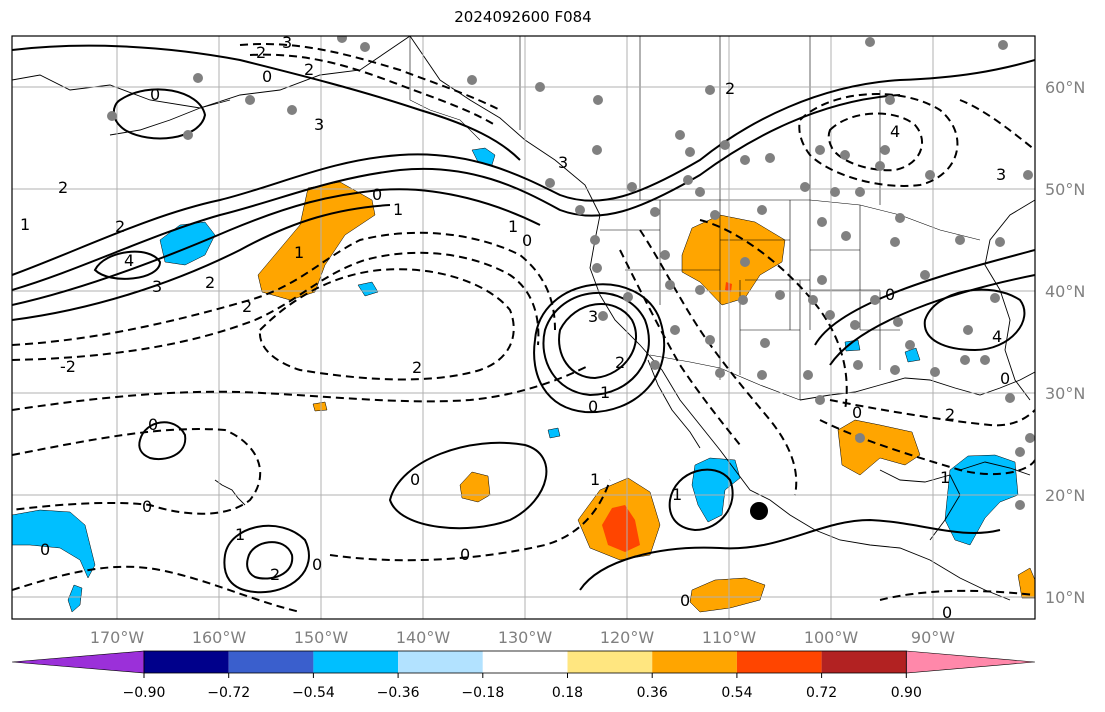 This screenshot has height=712, width=1105. Describe the element at coordinates (1065, 597) in the screenshot. I see `lat-label: 10°N` at that location.